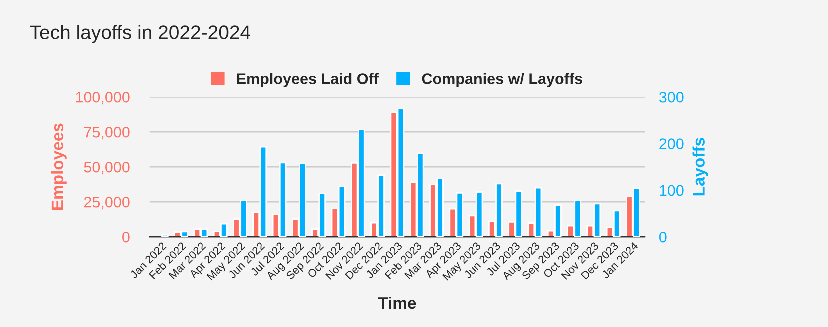 This screenshot has width=828, height=327. Describe the element at coordinates (126, 237) in the screenshot. I see `y-tick-label: 0` at that location.